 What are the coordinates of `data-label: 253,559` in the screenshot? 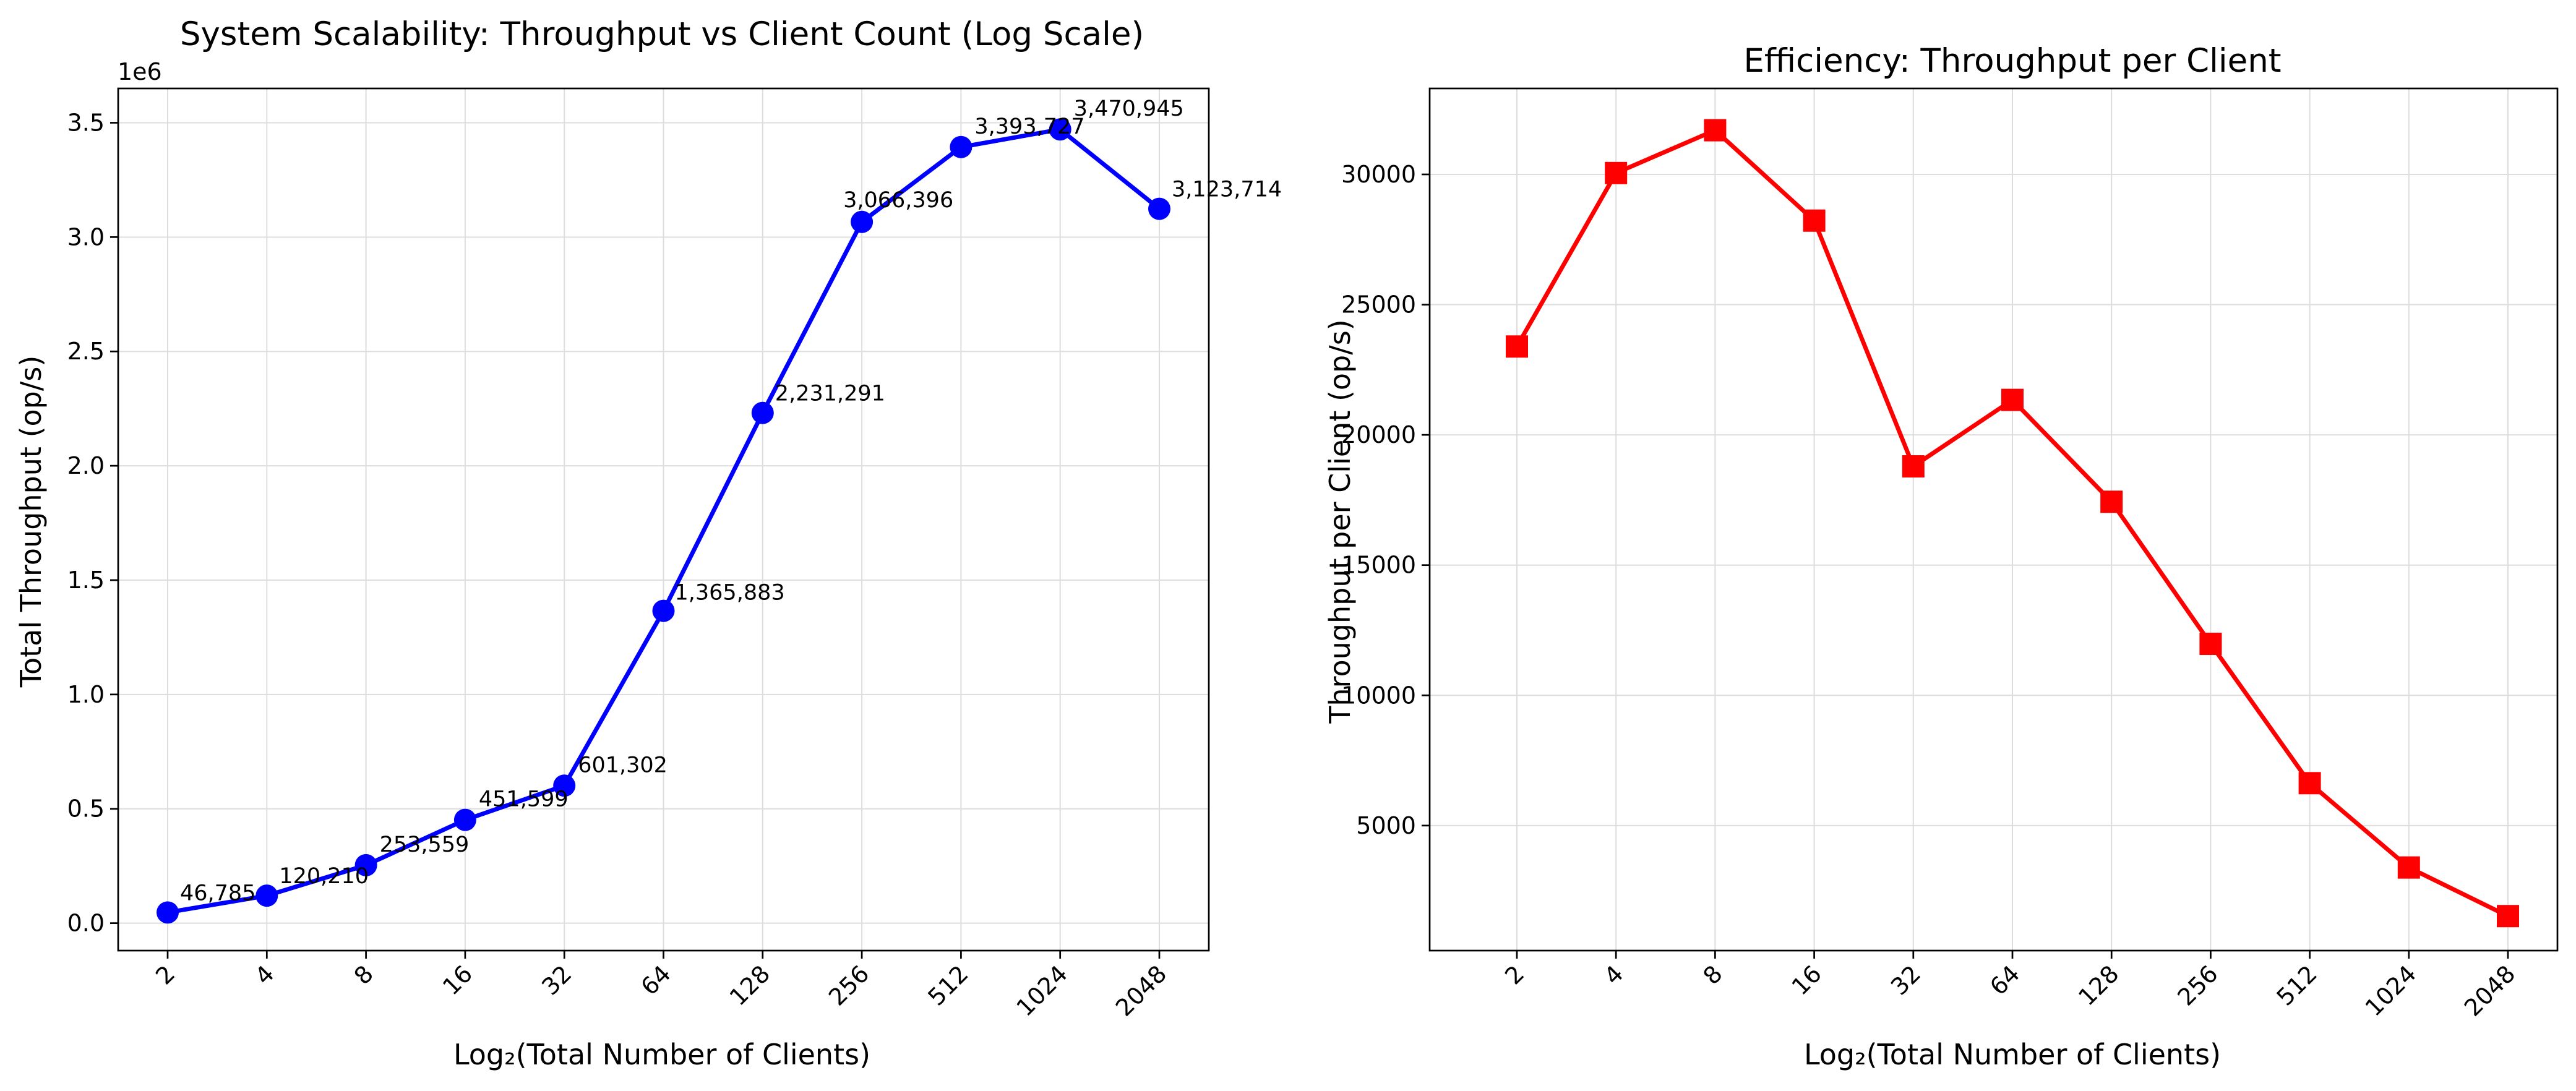 It's located at (425, 845).